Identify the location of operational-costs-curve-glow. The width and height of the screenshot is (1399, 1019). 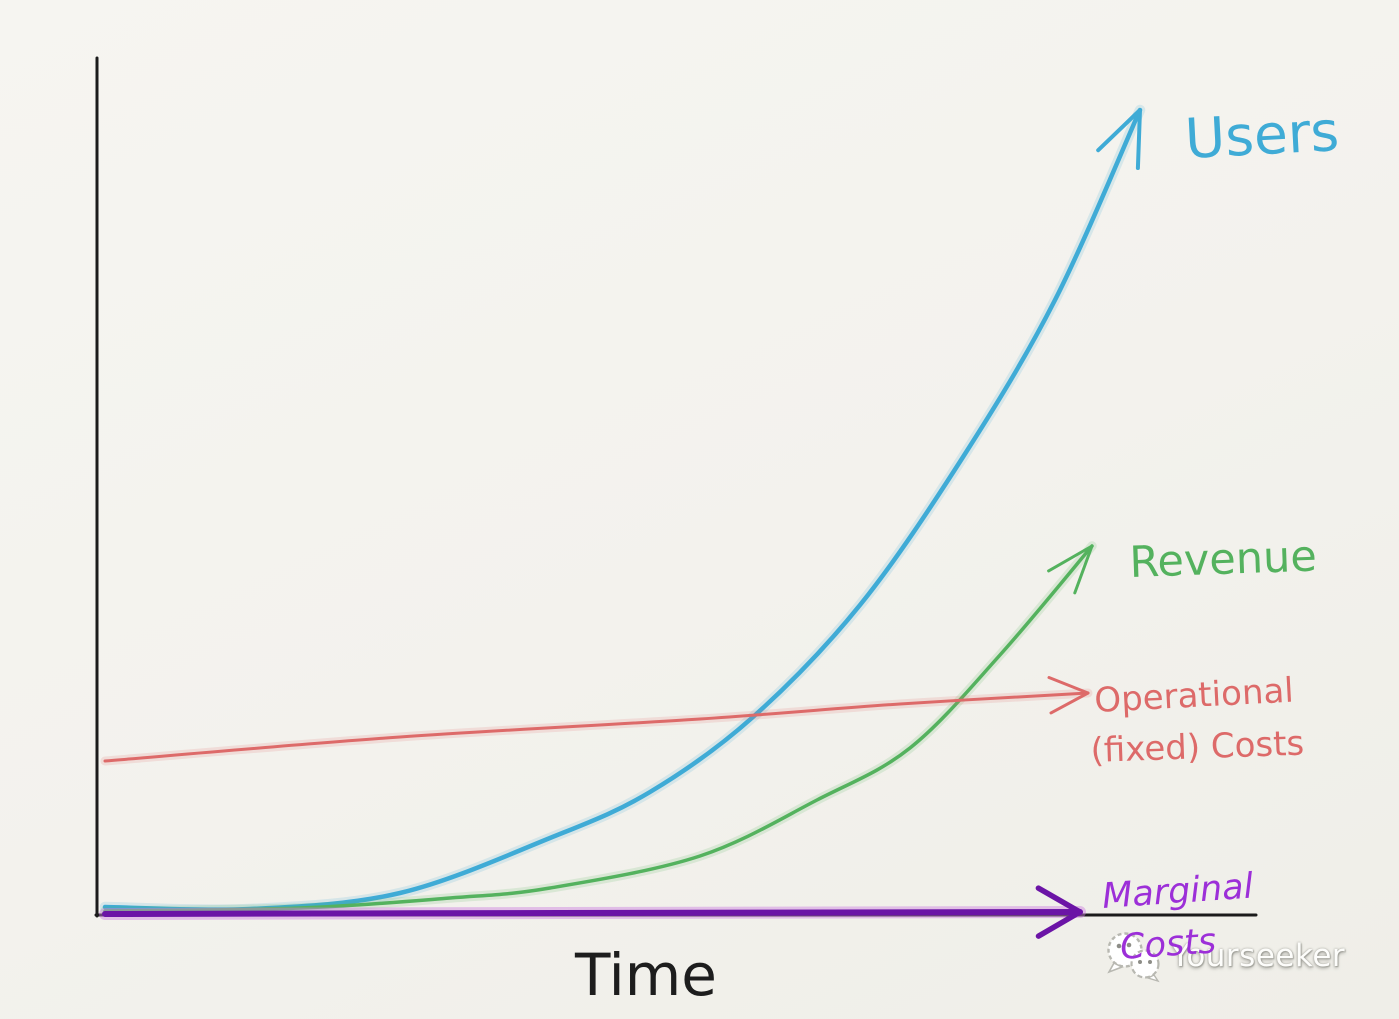
(596, 727).